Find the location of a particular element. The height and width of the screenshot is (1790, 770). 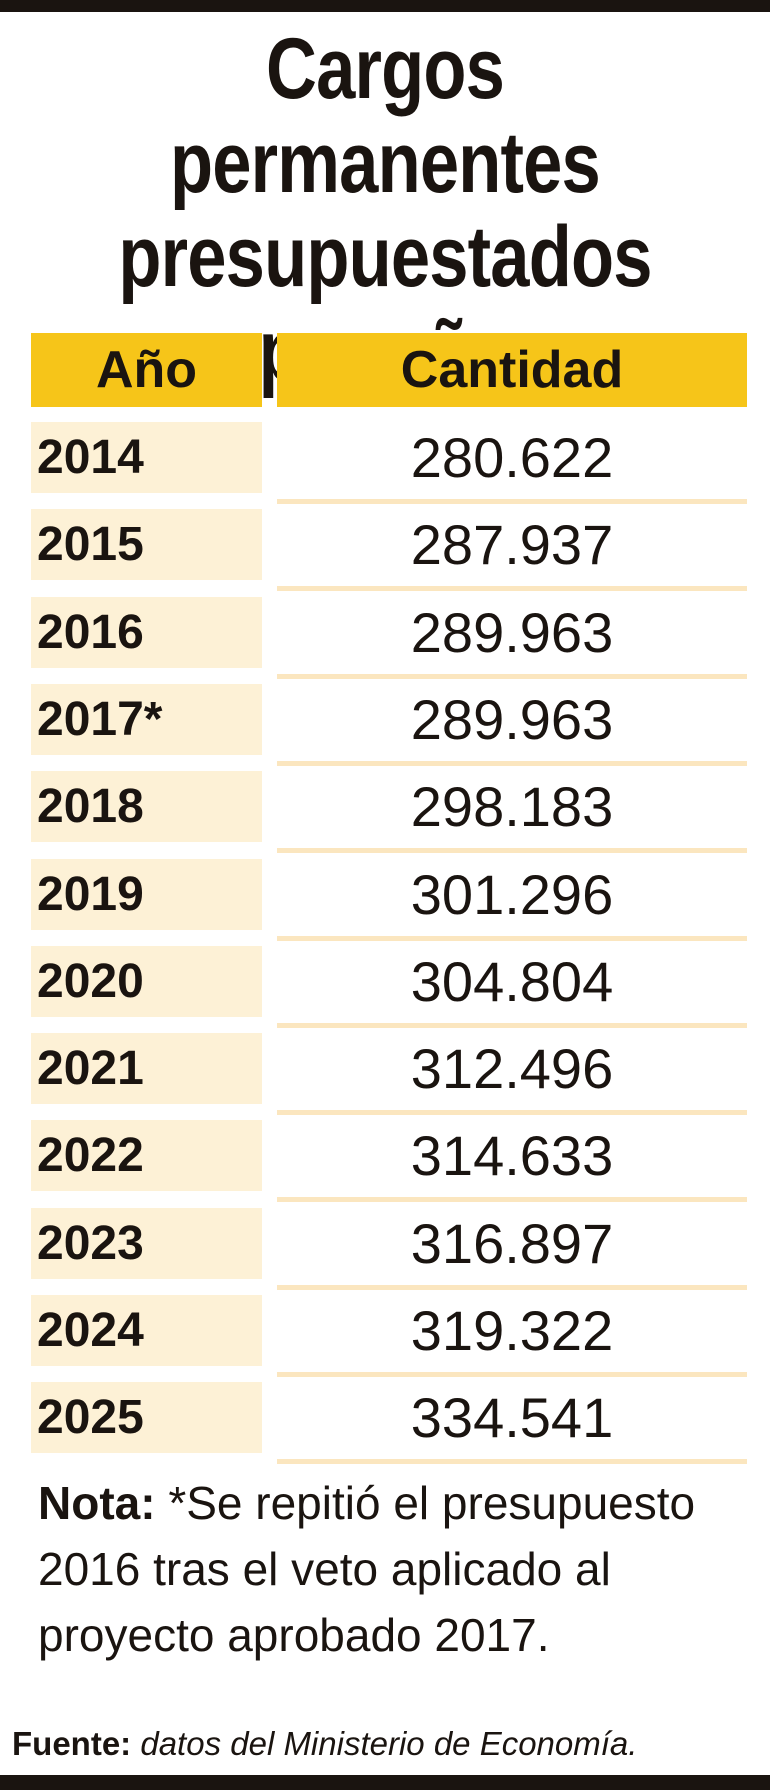

quantity-cell: 287.937 is located at coordinates (512, 545).